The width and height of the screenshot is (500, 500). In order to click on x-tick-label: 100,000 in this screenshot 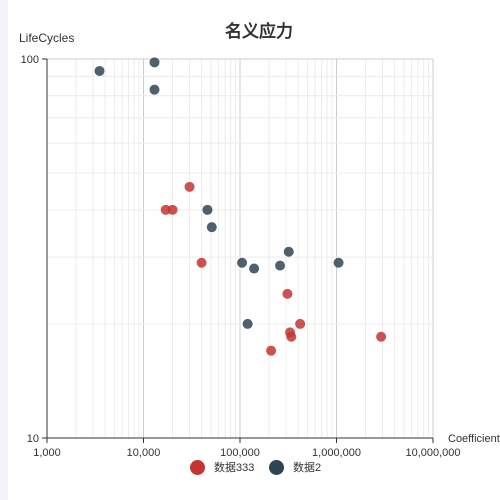, I will do `click(240, 453)`.